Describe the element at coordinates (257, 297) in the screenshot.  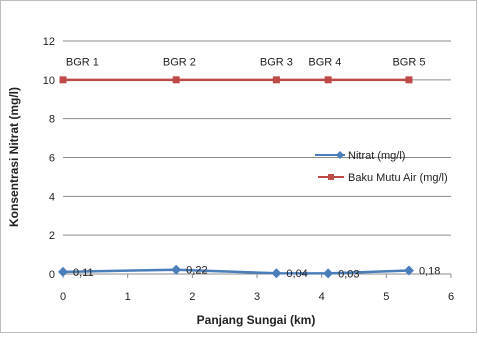
I see `x-tick-label: 3` at that location.